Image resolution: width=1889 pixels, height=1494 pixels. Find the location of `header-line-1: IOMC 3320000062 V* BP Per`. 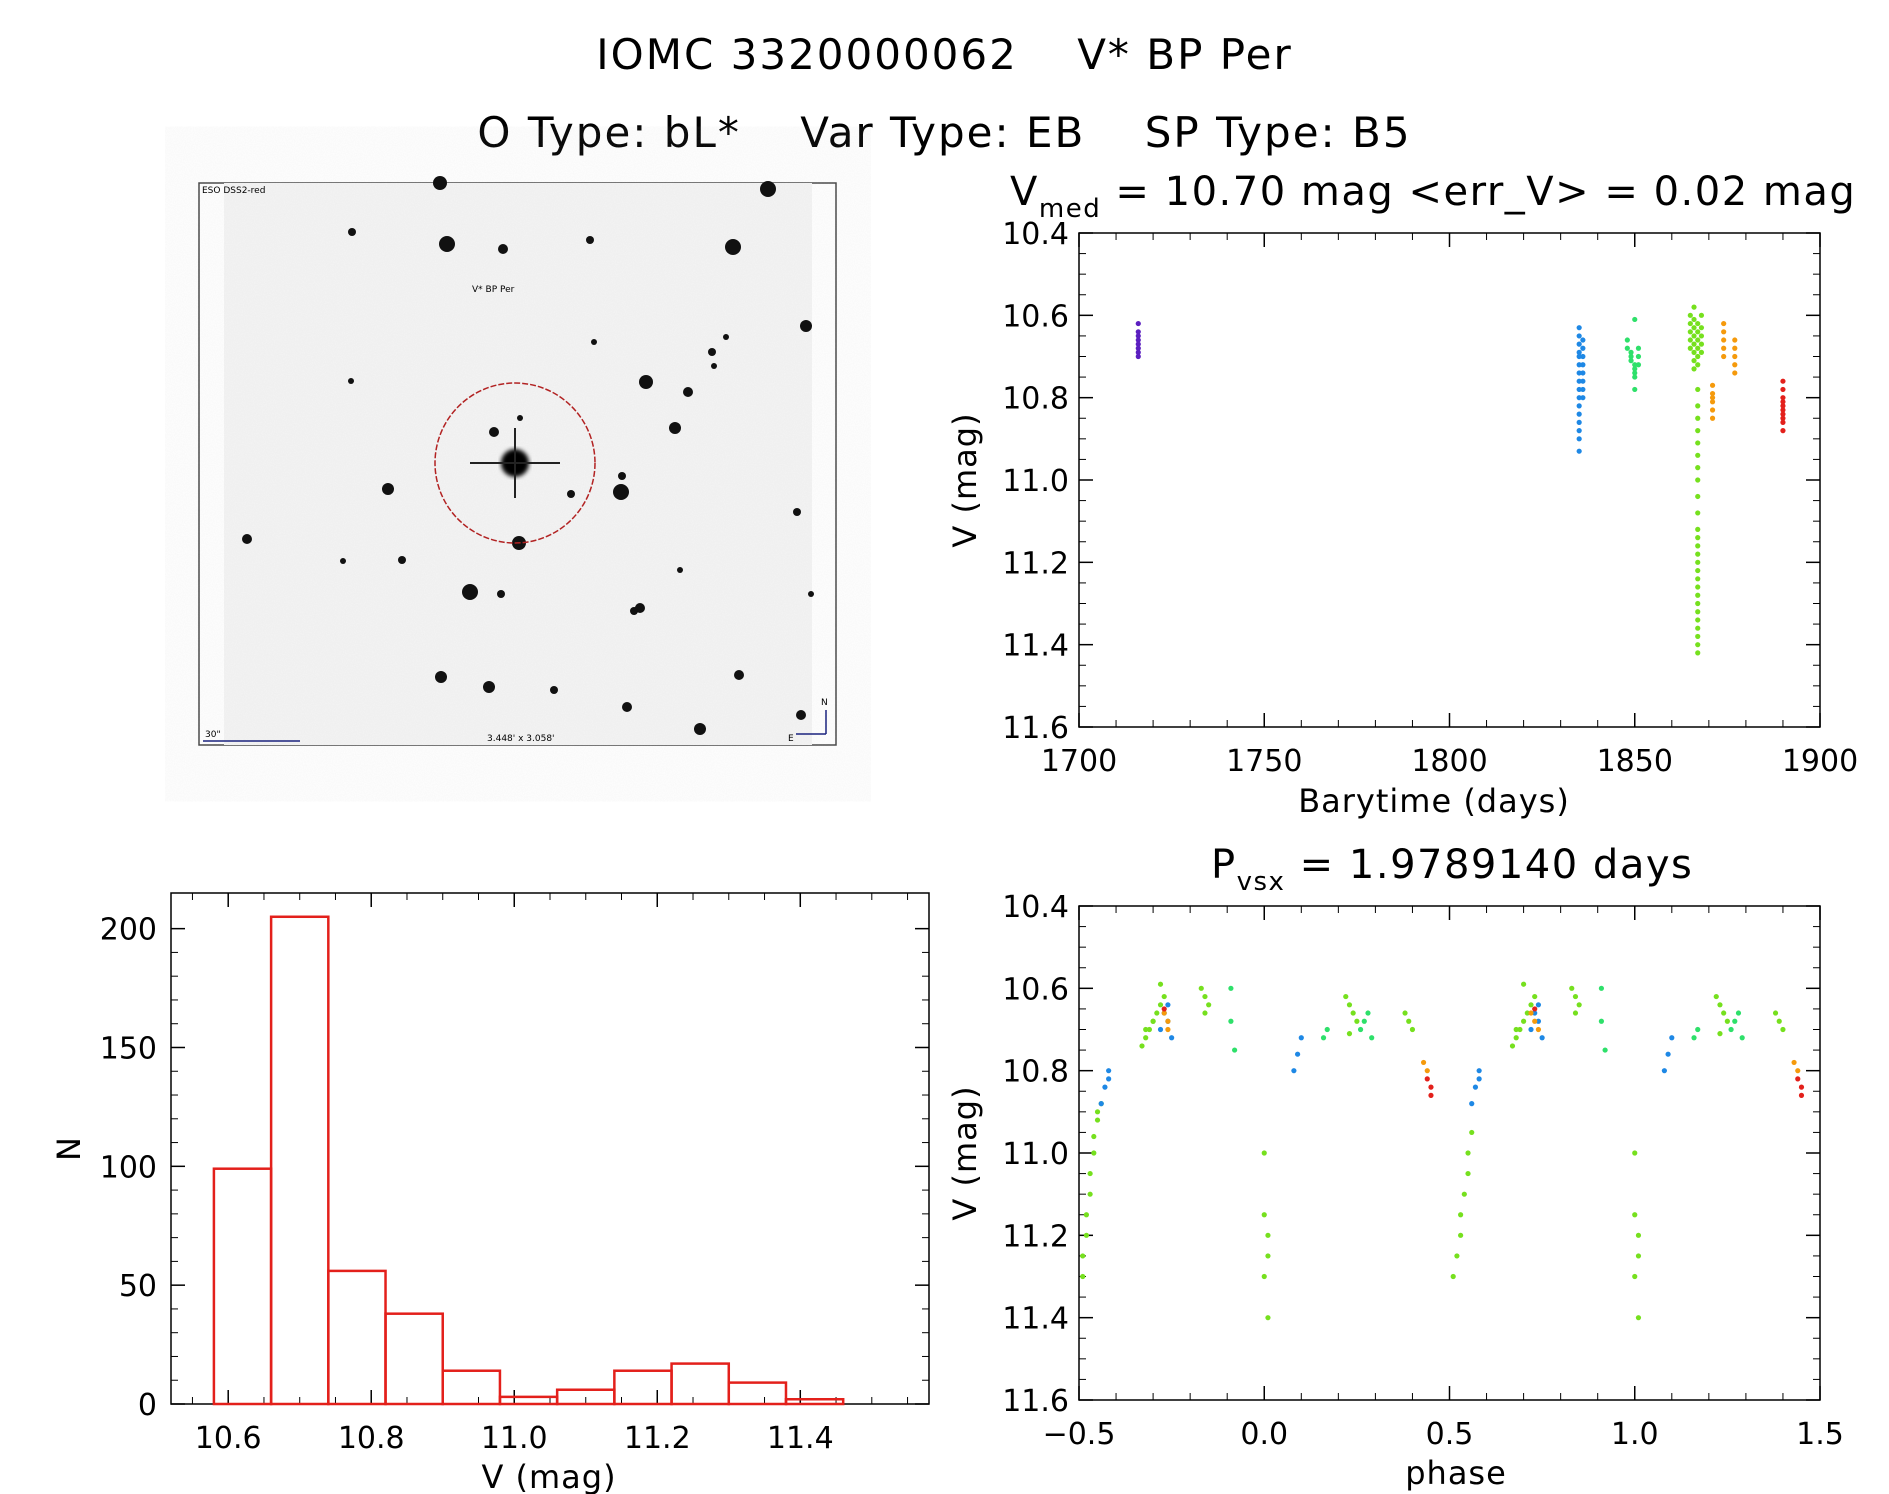

header-line-1: IOMC 3320000062 V* BP Per is located at coordinates (944, 54).